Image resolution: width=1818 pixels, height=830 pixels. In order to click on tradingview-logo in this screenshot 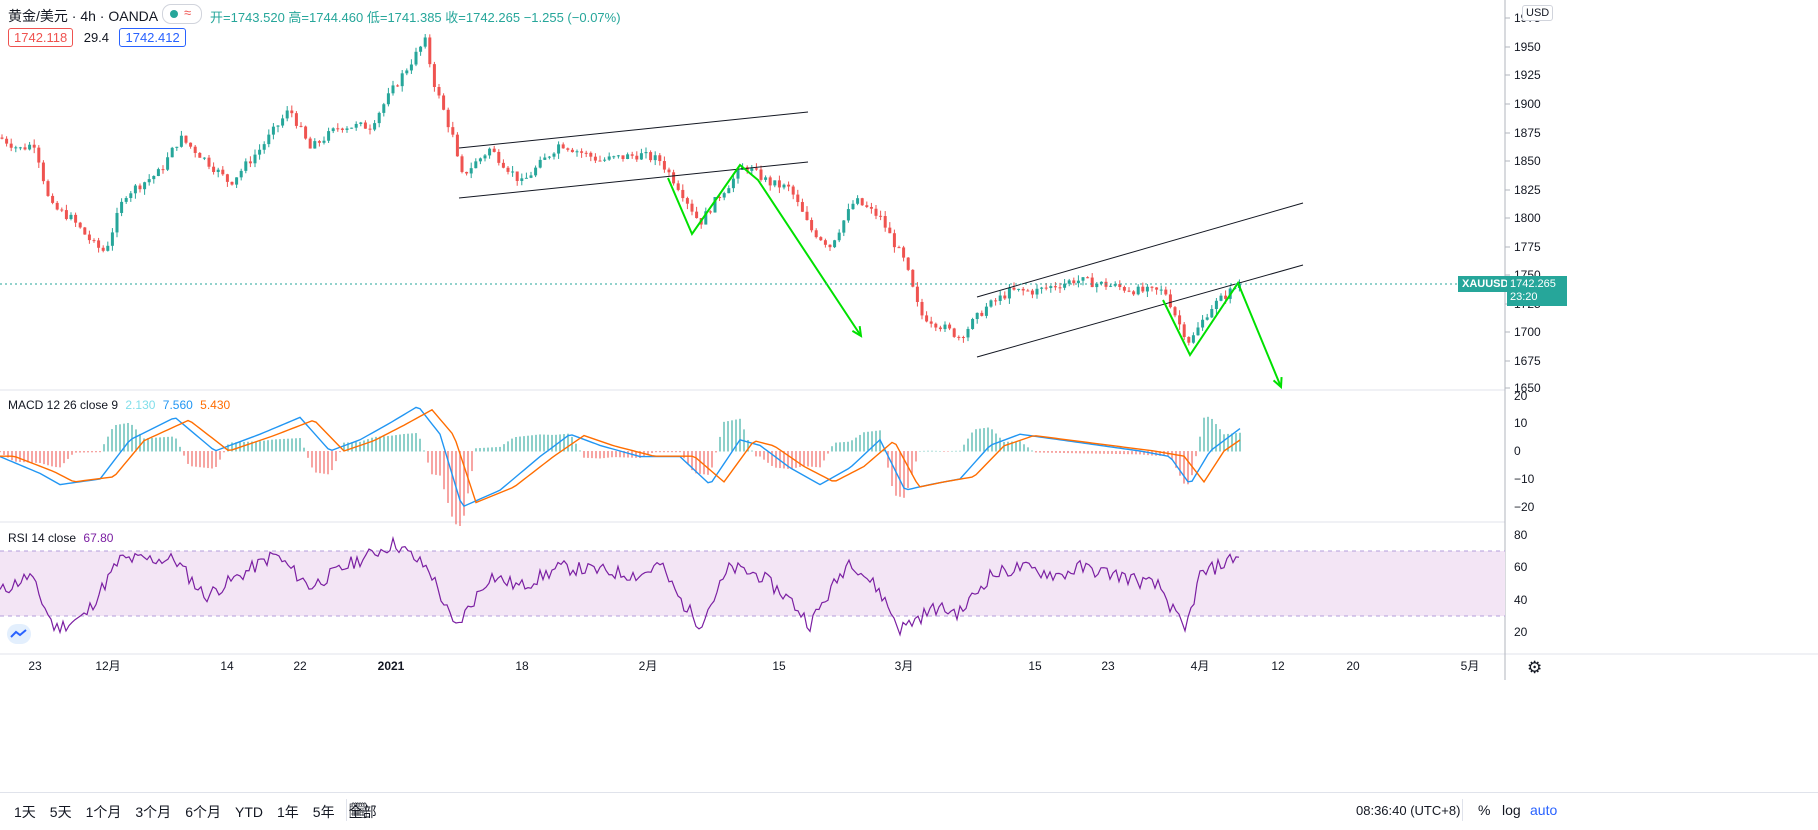, I will do `click(19, 634)`.